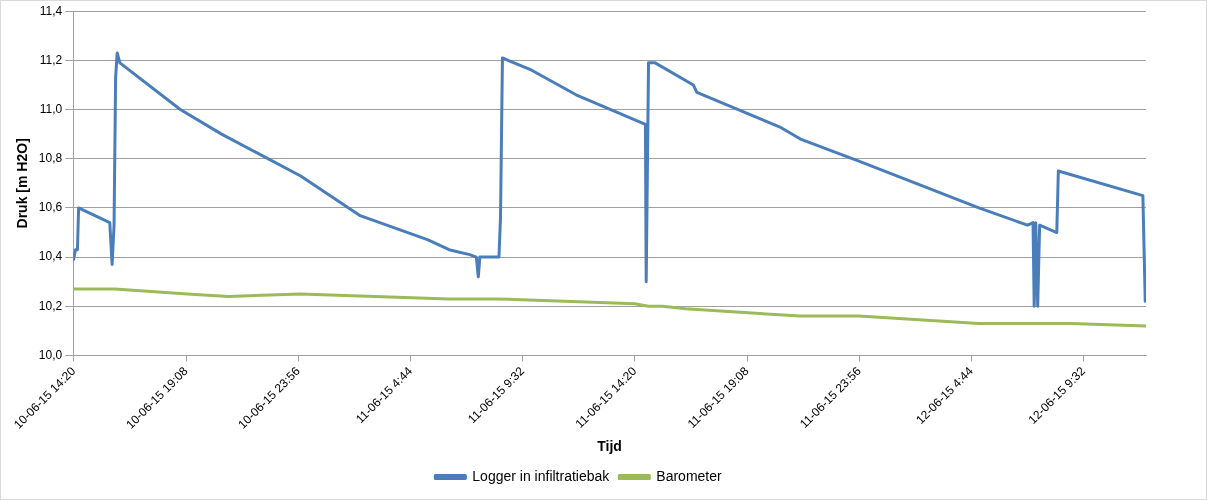  I want to click on y-axis-title: Druk [m H2O], so click(22, 183).